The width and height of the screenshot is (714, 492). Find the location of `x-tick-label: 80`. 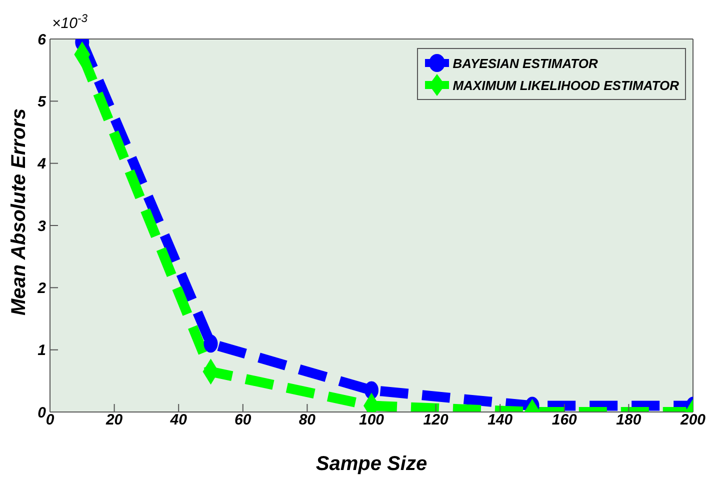

x-tick-label: 80 is located at coordinates (307, 420).